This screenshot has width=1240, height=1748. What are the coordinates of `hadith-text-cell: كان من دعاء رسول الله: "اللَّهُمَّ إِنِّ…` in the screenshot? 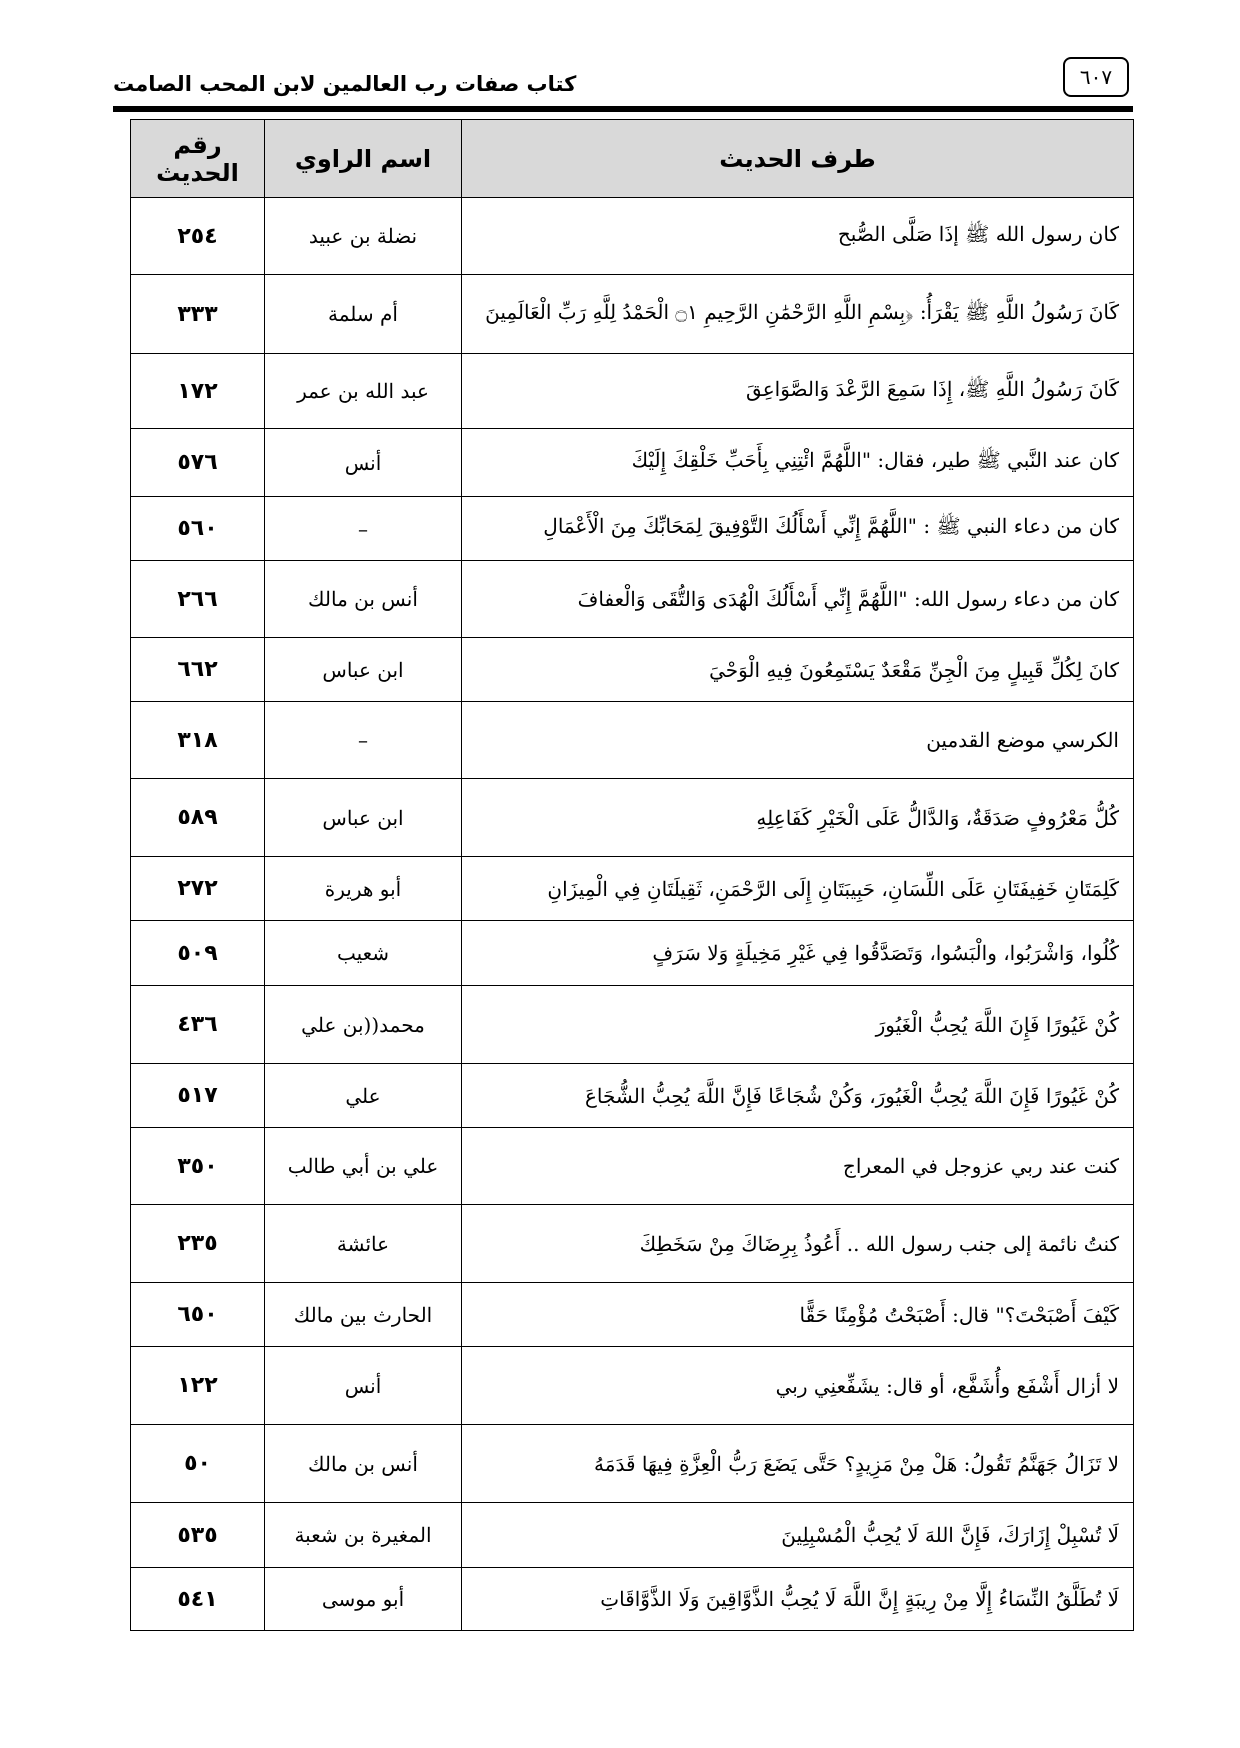 It's located at (797, 599).